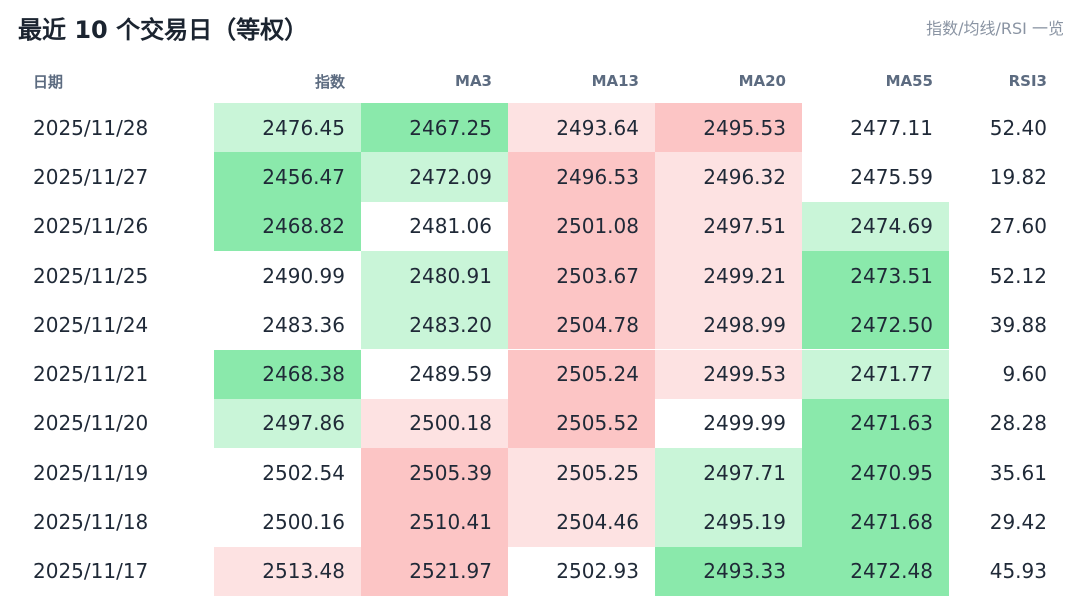 This screenshot has width=1080, height=607. What do you see at coordinates (581, 325) in the screenshot?
I see `value-cell: 2504.78` at bounding box center [581, 325].